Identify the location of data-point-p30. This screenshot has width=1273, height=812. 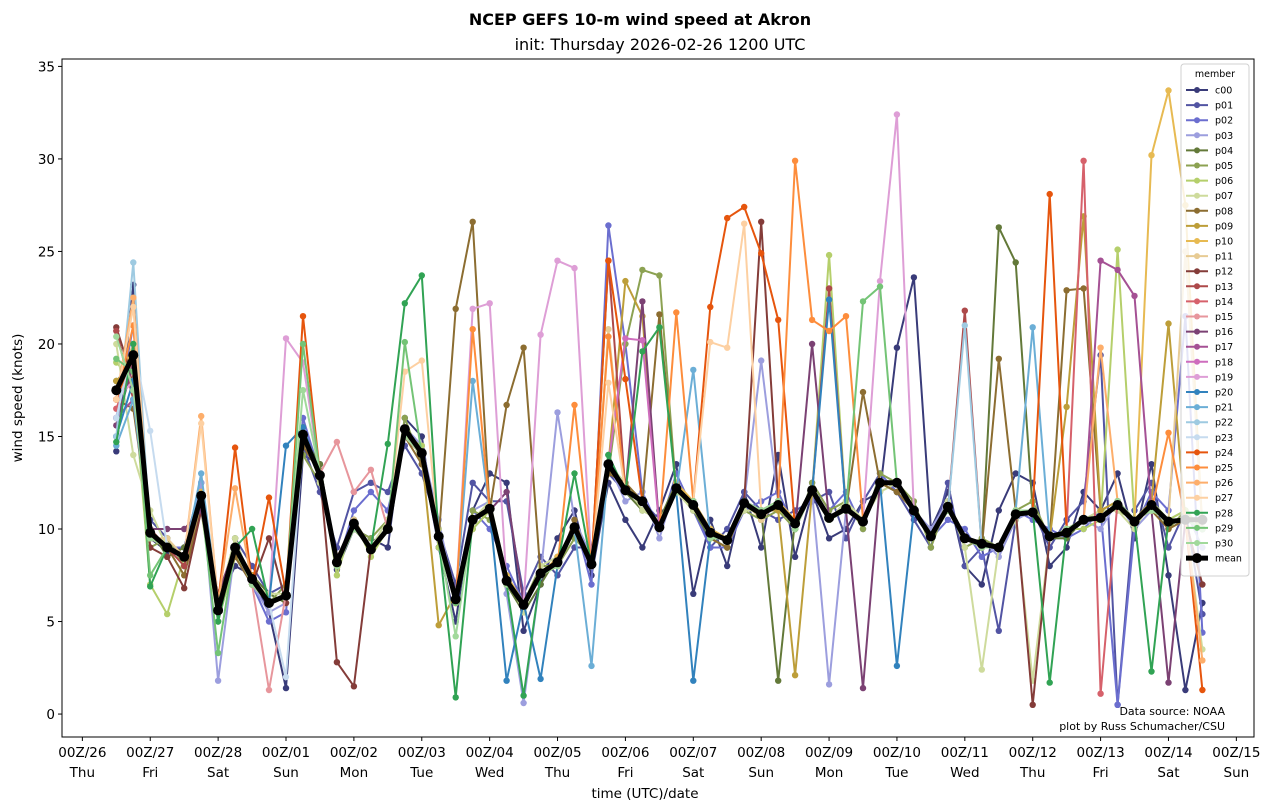
(116, 336).